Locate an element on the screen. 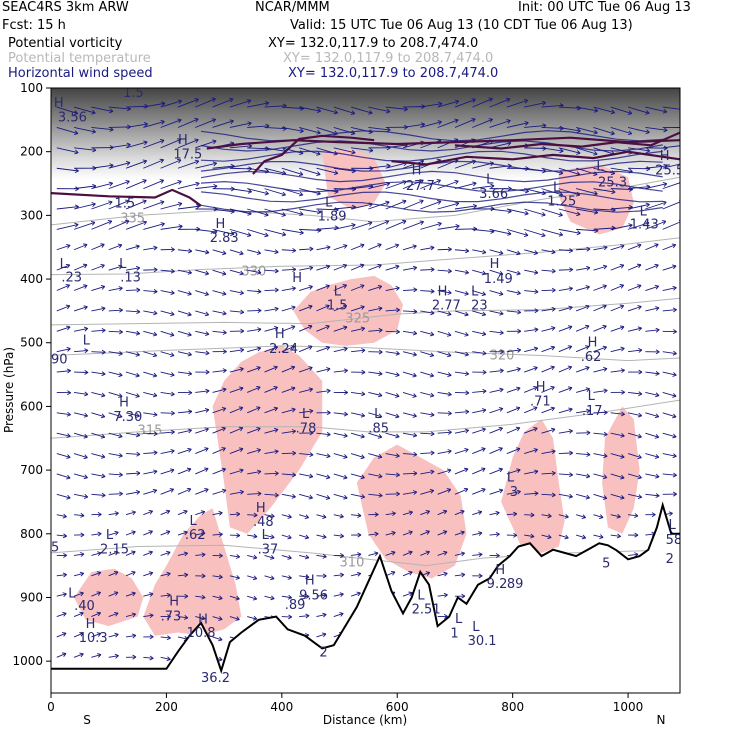  contour-annotation: H is located at coordinates (417, 171).